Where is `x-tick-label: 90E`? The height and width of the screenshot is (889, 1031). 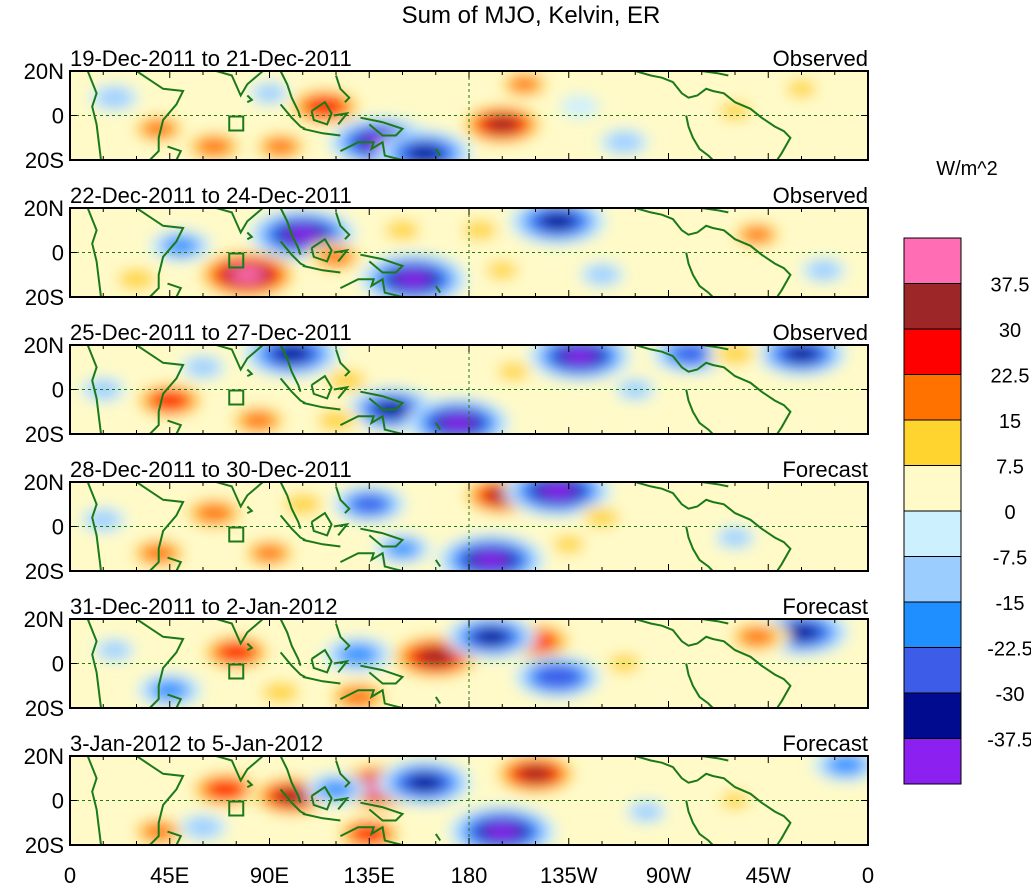
x-tick-label: 90E is located at coordinates (269, 875).